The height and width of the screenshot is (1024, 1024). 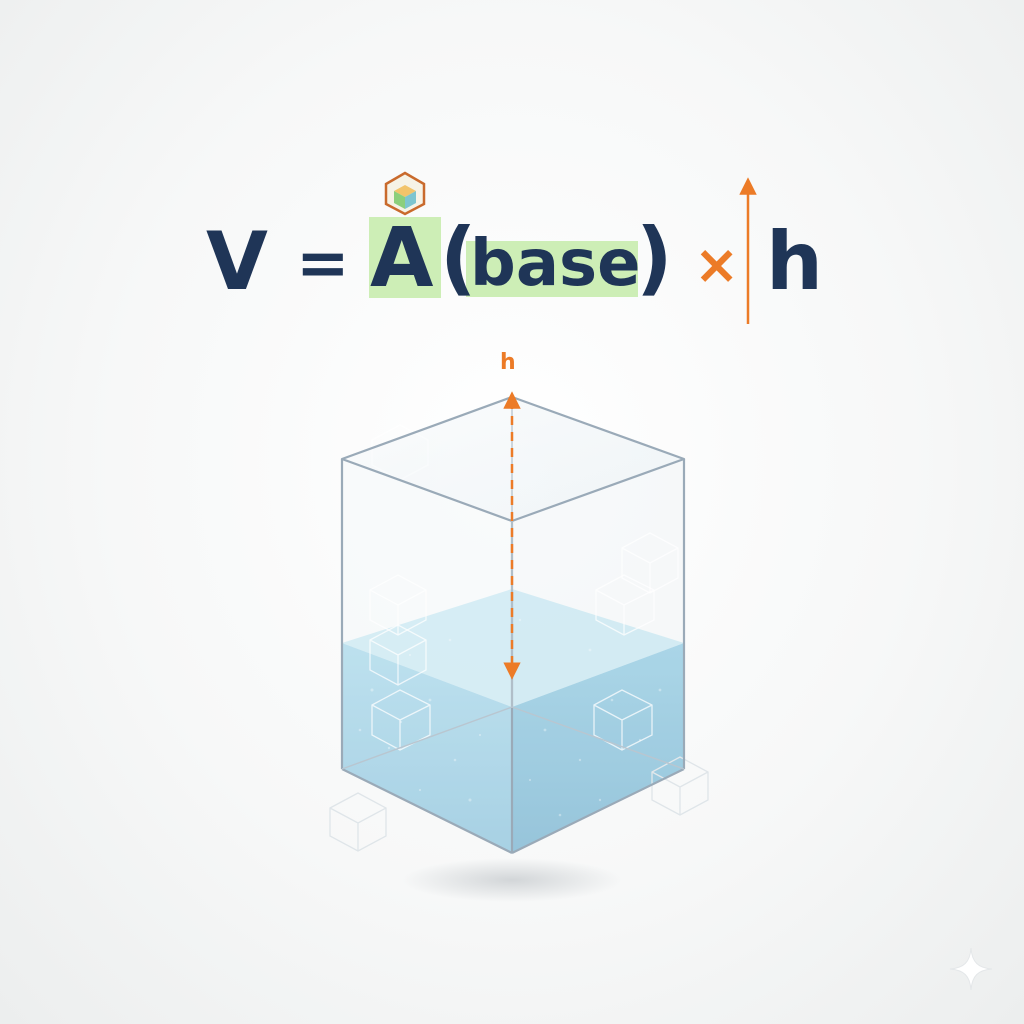 I want to click on prism-shadow, so click(x=512, y=880).